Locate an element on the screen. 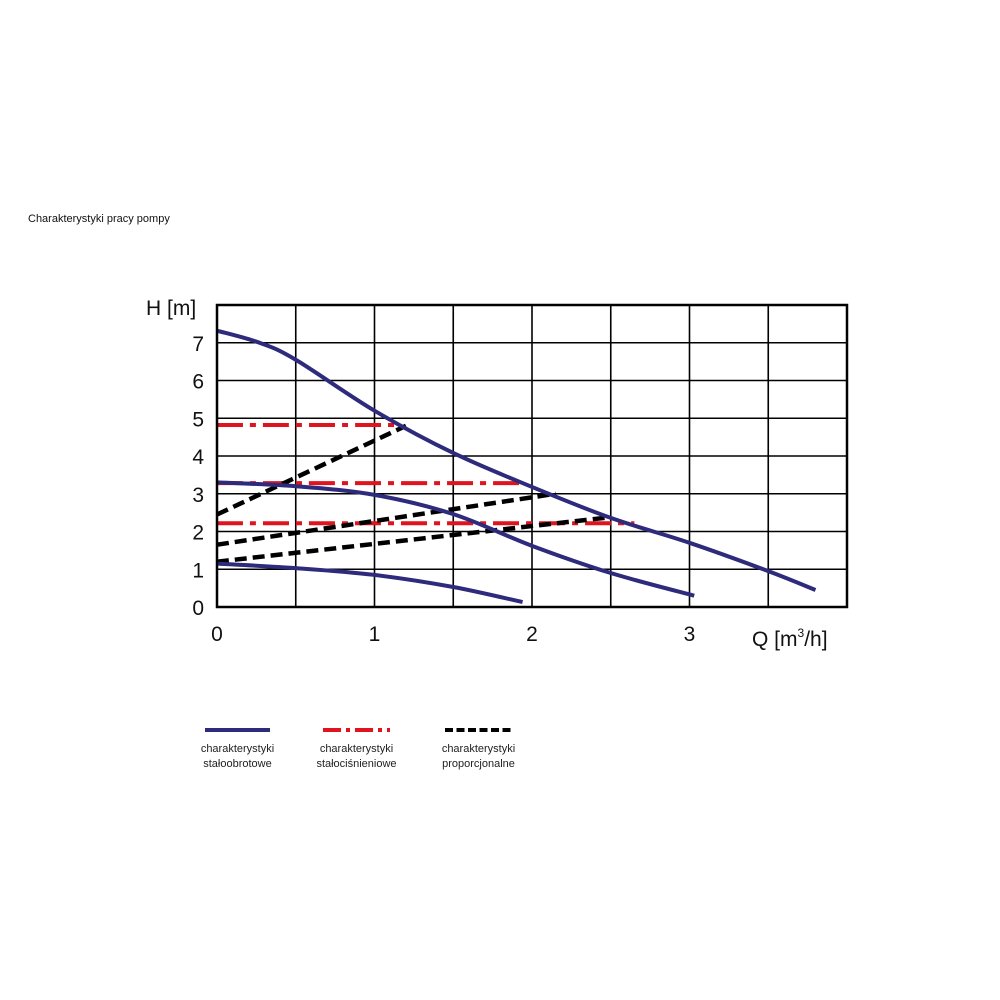  y-tick-label: 3 is located at coordinates (198, 495).